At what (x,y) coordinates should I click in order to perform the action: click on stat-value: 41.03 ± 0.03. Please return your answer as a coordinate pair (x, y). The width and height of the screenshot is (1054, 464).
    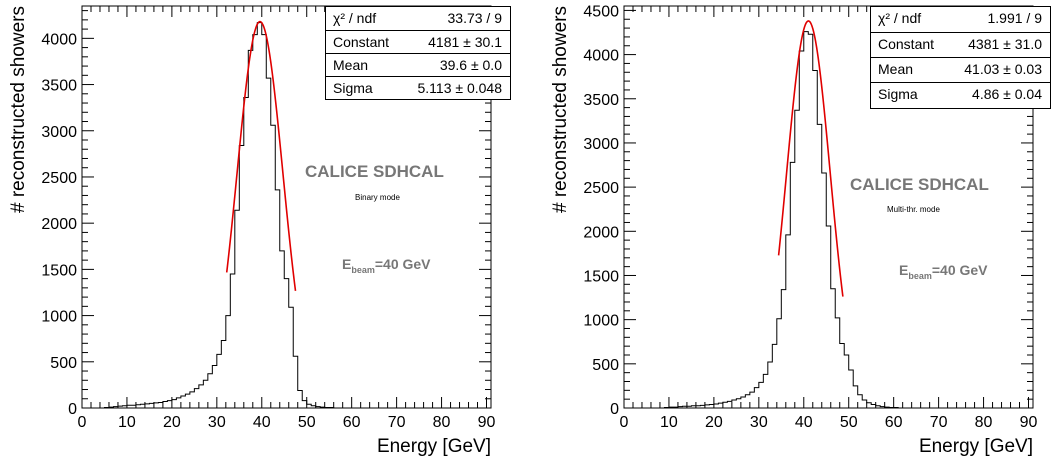
    Looking at the image, I should click on (1003, 69).